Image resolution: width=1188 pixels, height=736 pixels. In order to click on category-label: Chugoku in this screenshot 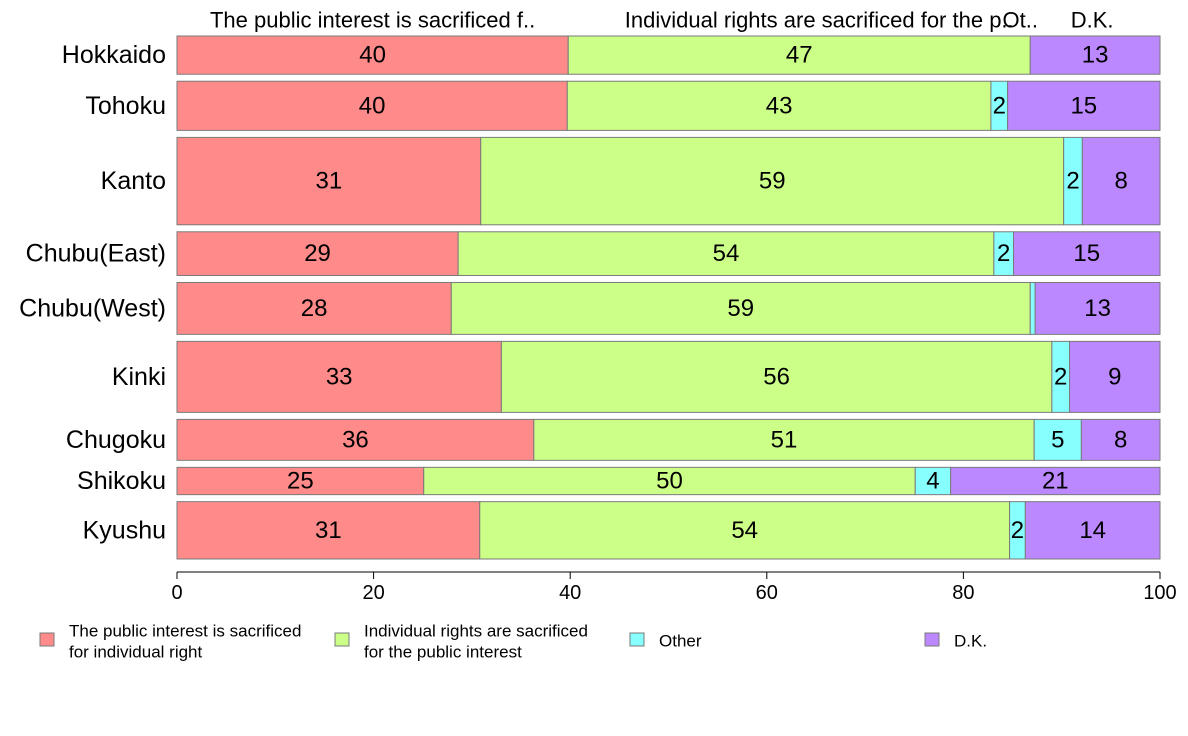, I will do `click(116, 440)`.